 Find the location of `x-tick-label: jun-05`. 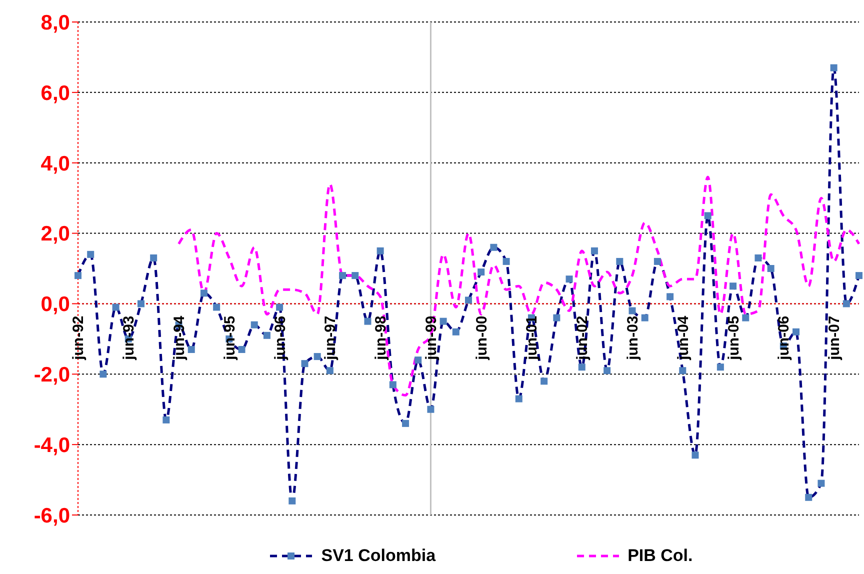

x-tick-label: jun-05 is located at coordinates (733, 338).